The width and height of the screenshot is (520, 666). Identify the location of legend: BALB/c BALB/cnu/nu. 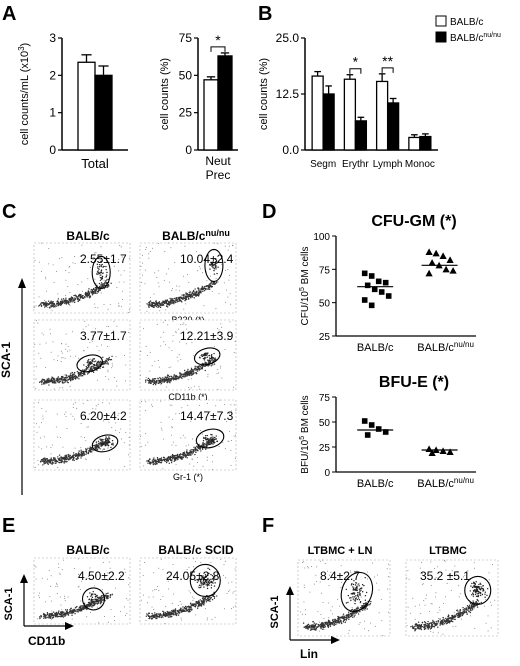
(468, 29).